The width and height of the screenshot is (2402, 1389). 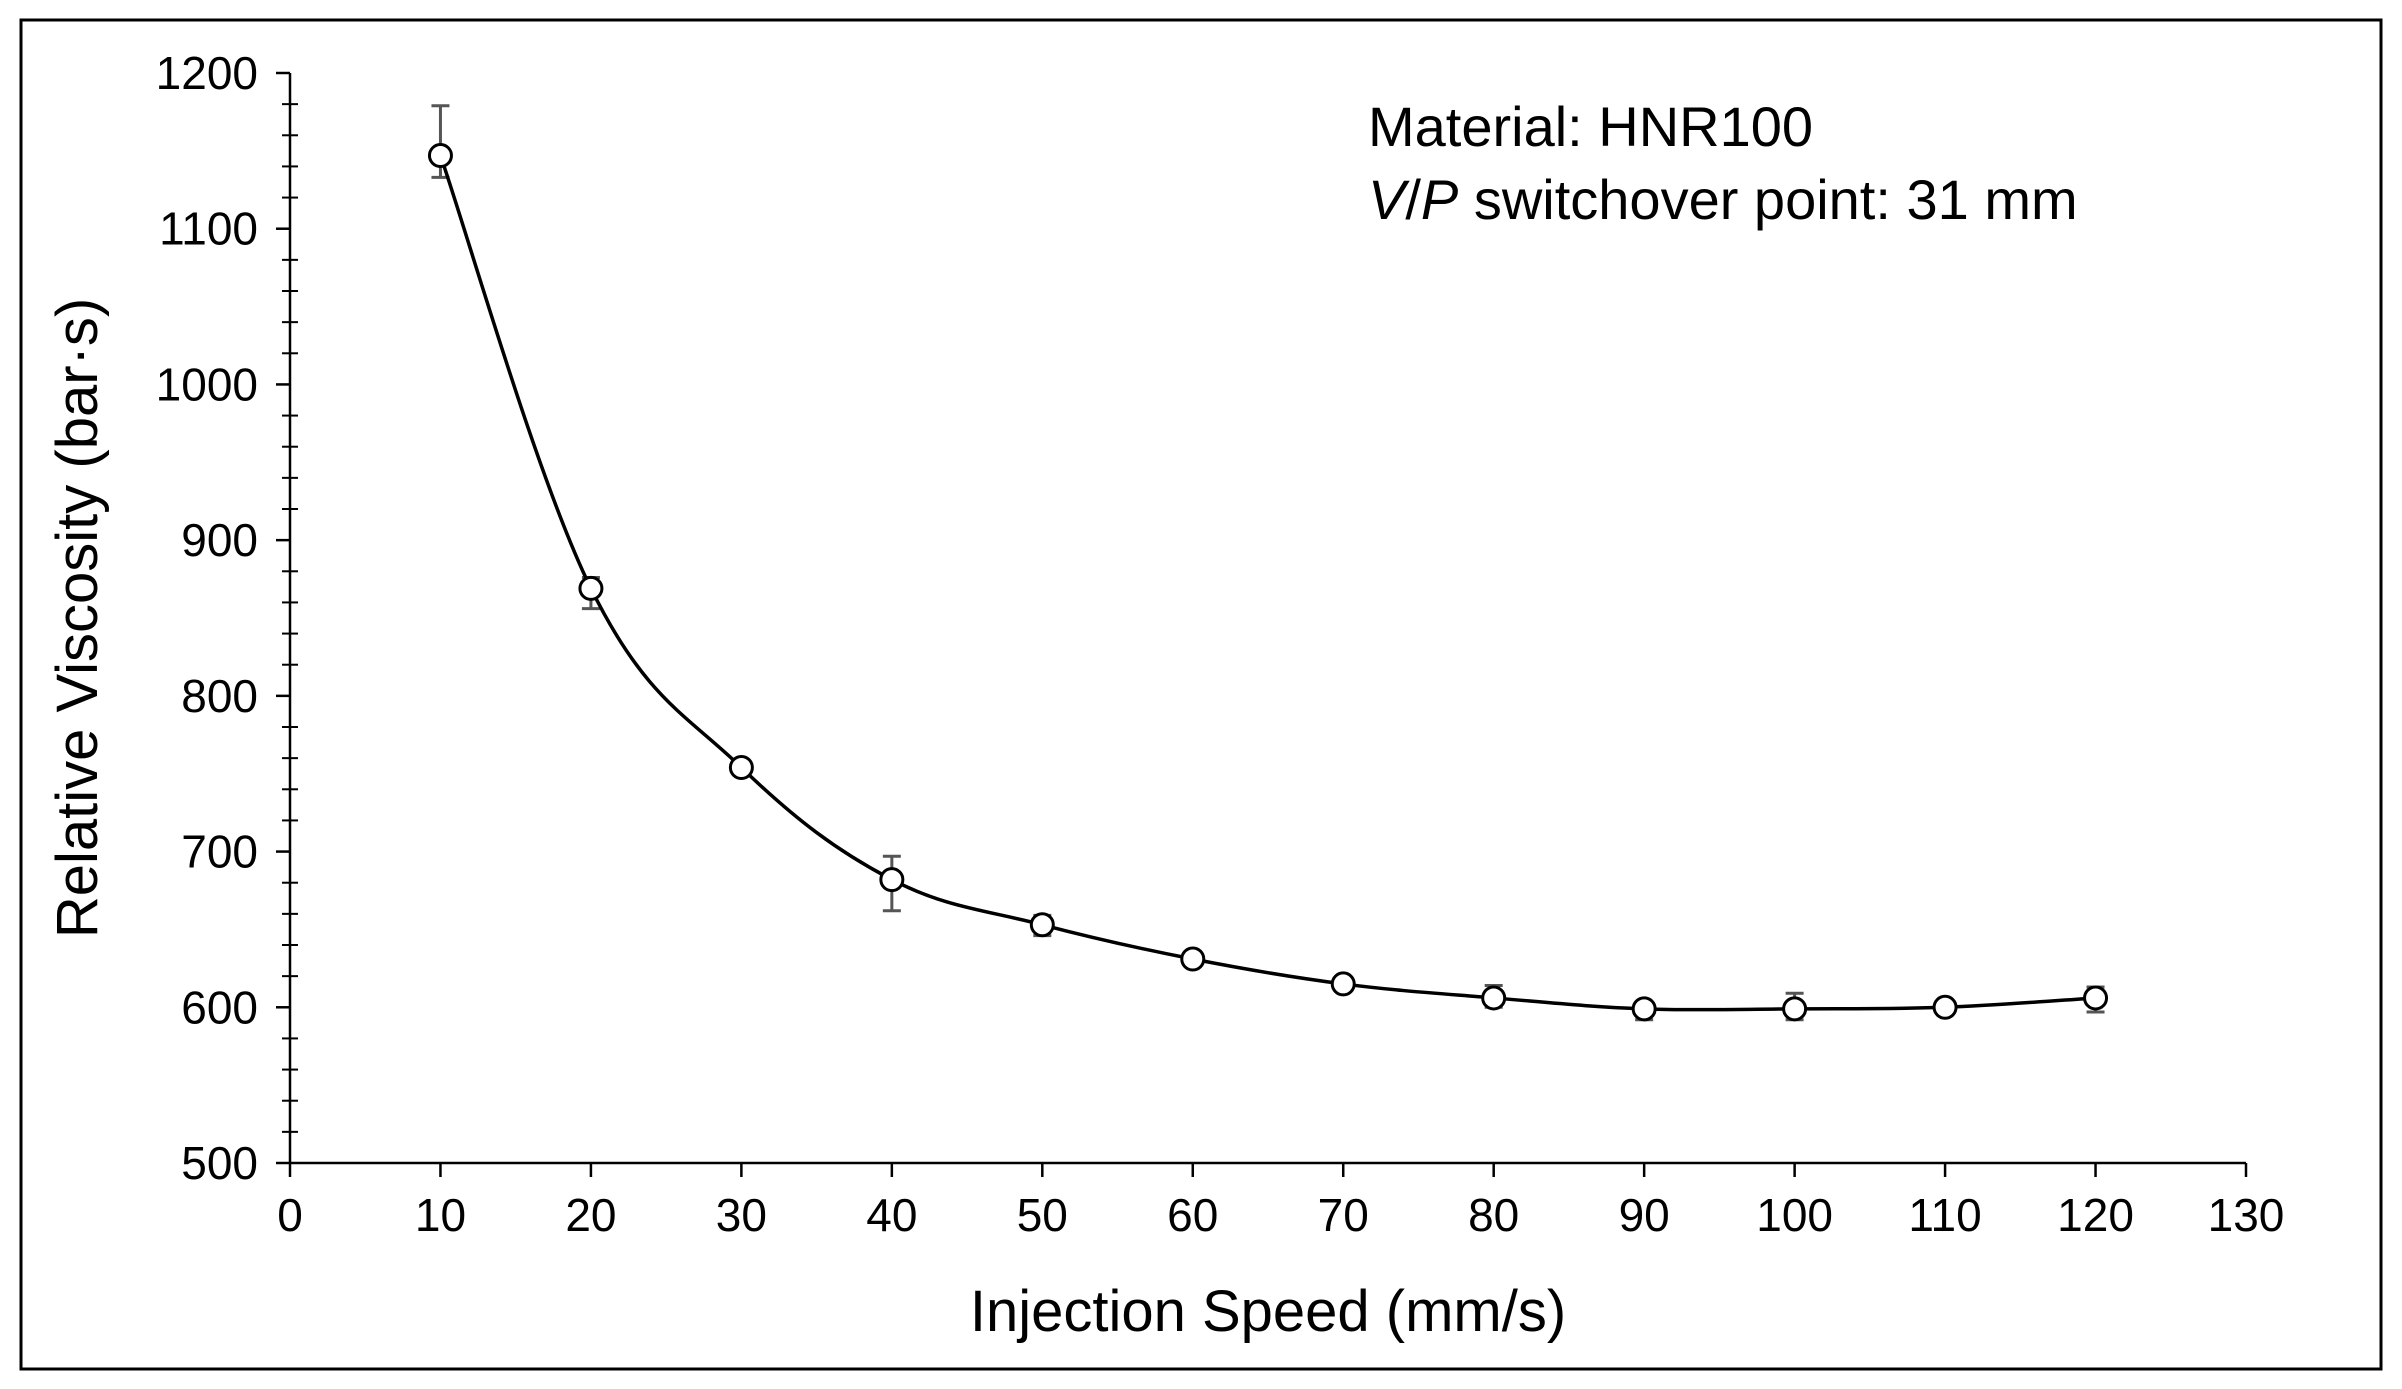 I want to click on x-tick-label: 120, so click(x=2095, y=1215).